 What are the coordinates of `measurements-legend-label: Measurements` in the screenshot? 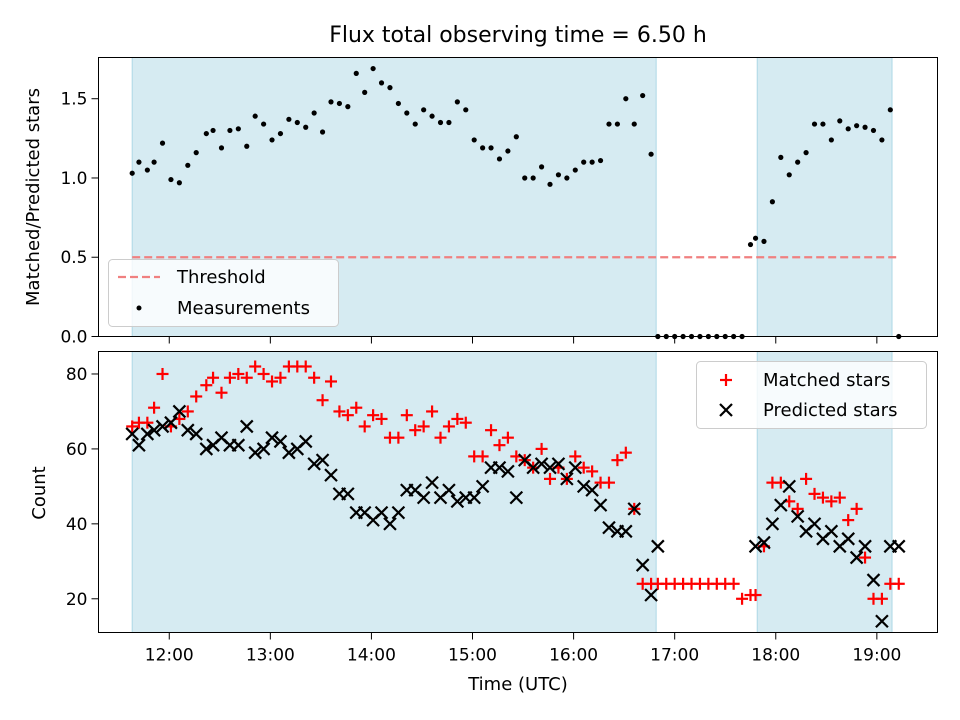 It's located at (243, 308).